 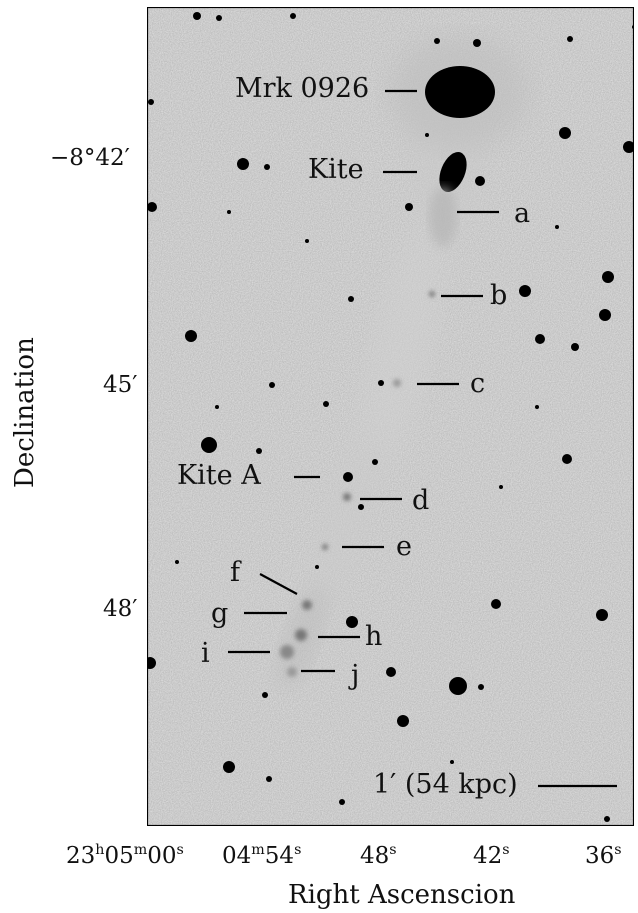 What do you see at coordinates (499, 295) in the screenshot?
I see `label-b: b` at bounding box center [499, 295].